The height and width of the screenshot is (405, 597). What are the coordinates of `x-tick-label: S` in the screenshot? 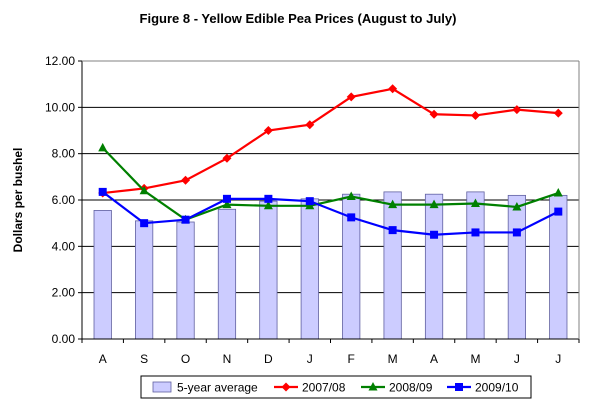 It's located at (144, 359).